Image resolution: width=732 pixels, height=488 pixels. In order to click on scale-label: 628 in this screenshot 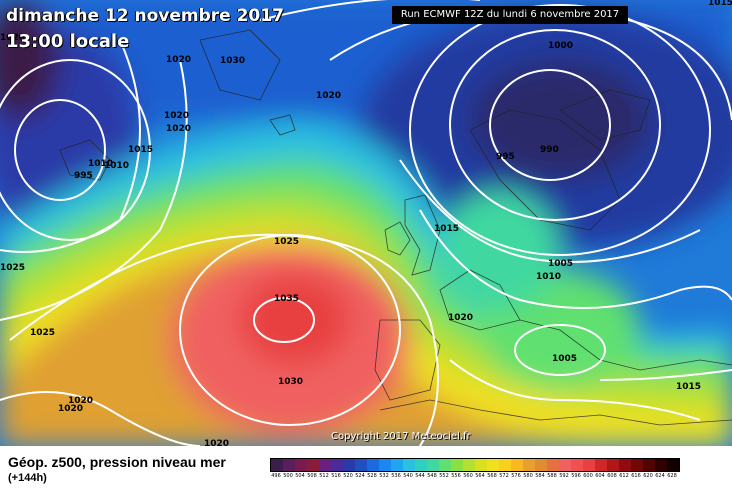, I will do `click(672, 476)`.